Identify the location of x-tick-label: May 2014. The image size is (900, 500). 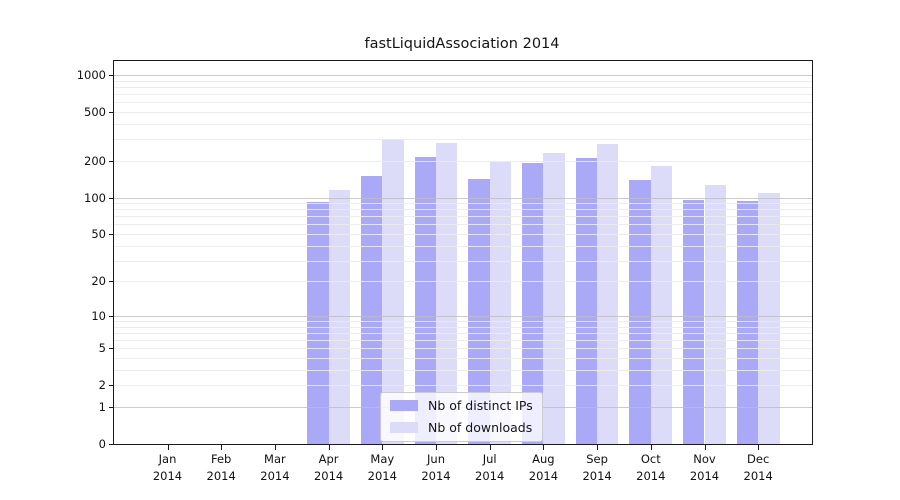
(382, 467).